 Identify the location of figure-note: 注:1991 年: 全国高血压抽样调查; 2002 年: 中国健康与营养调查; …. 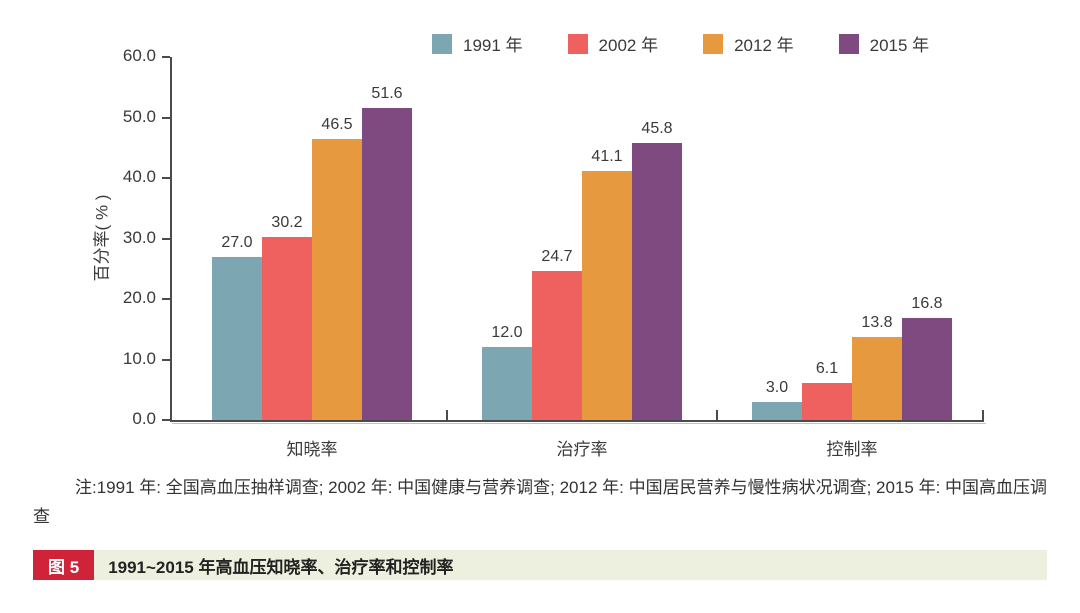
(540, 502).